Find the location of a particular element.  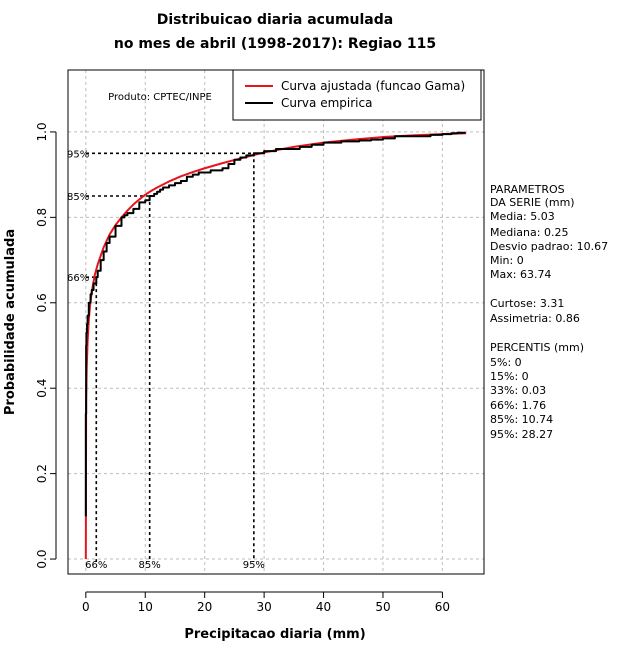

legend-box is located at coordinates (357, 95).